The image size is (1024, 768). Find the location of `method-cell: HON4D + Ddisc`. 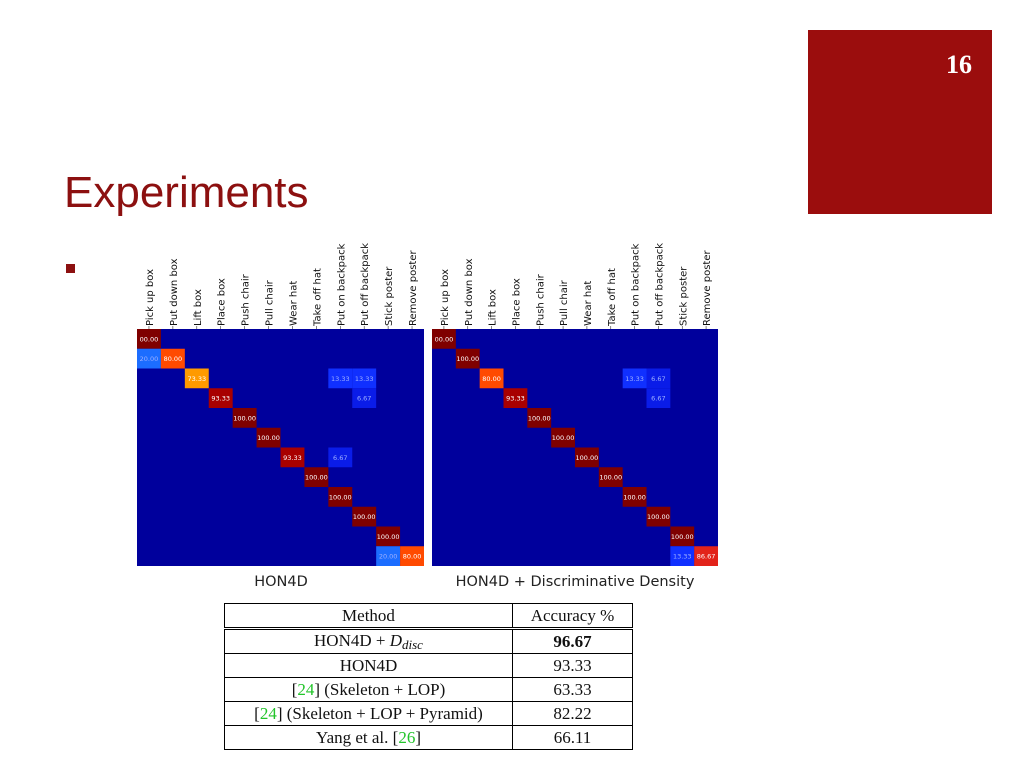

method-cell: HON4D + Ddisc is located at coordinates (368, 641).